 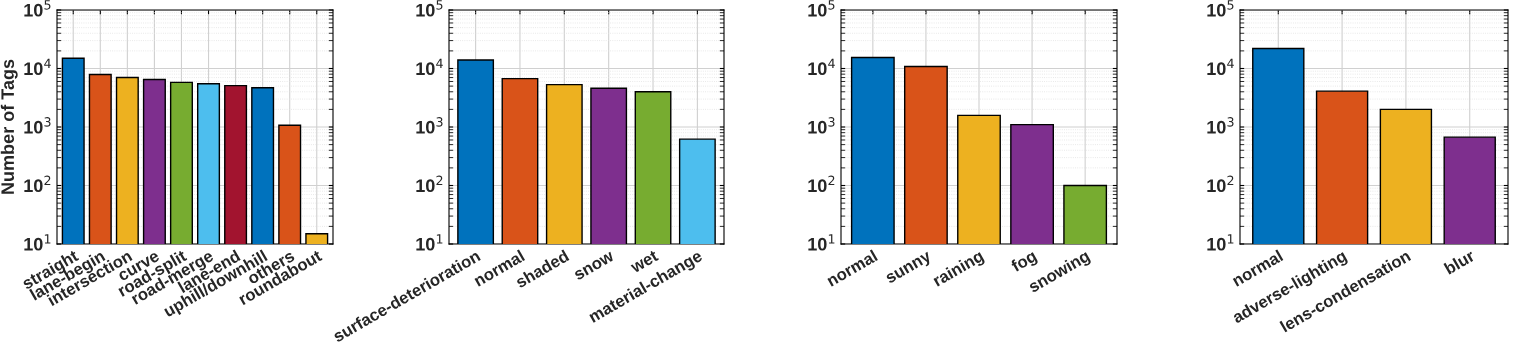 What do you see at coordinates (9, 126) in the screenshot?
I see `y-axis-title: Number of Tags` at bounding box center [9, 126].